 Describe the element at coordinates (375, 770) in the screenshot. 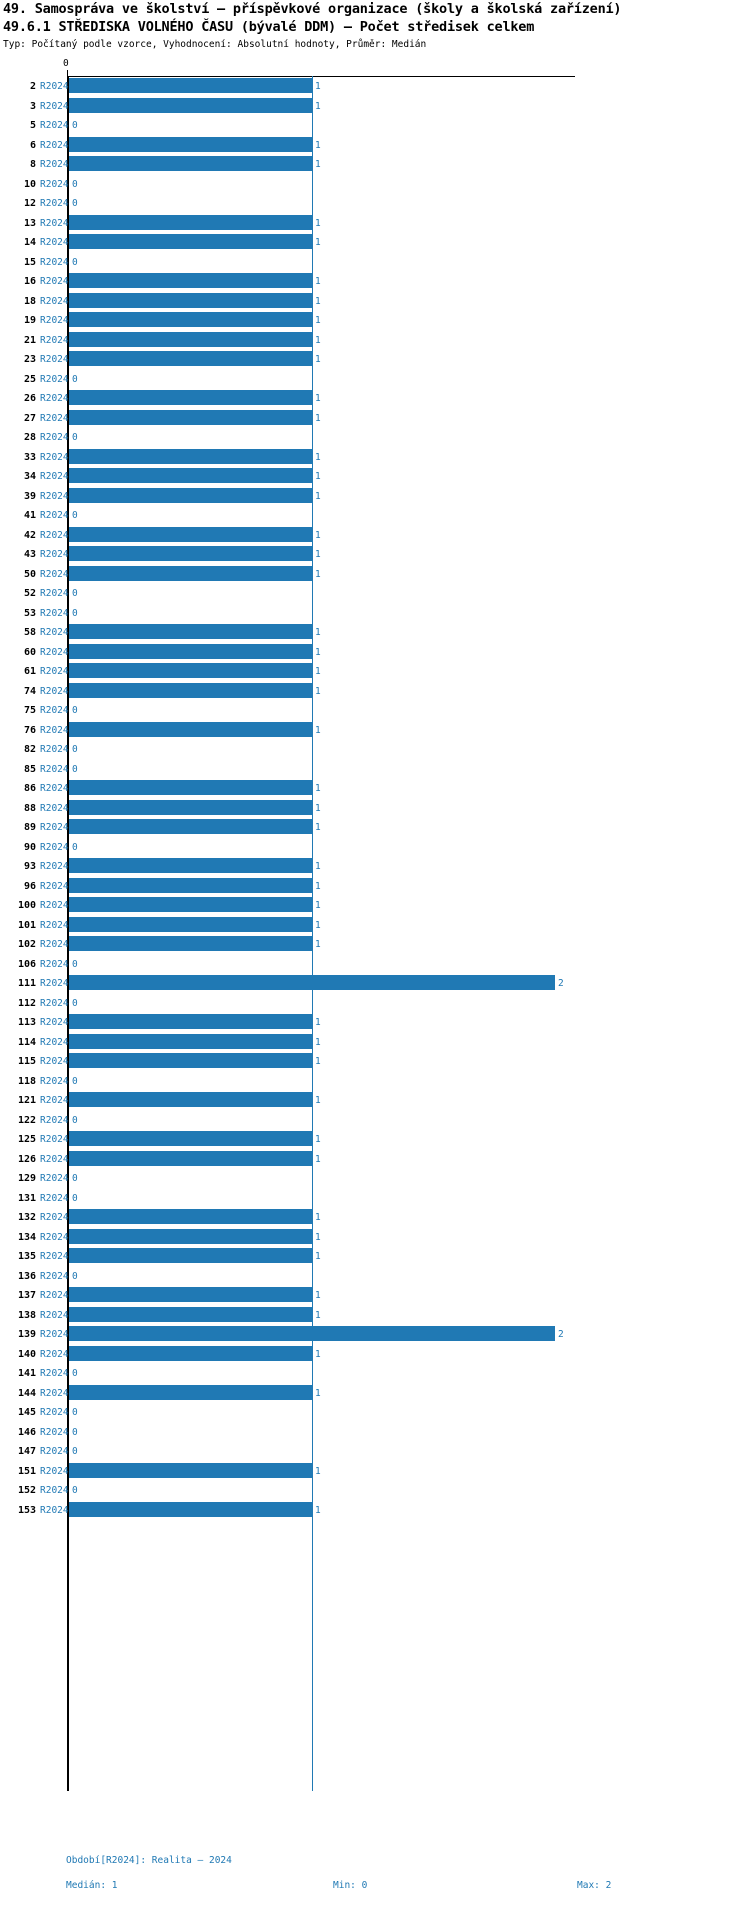

I see `chart-row: 85 R2024 0` at that location.